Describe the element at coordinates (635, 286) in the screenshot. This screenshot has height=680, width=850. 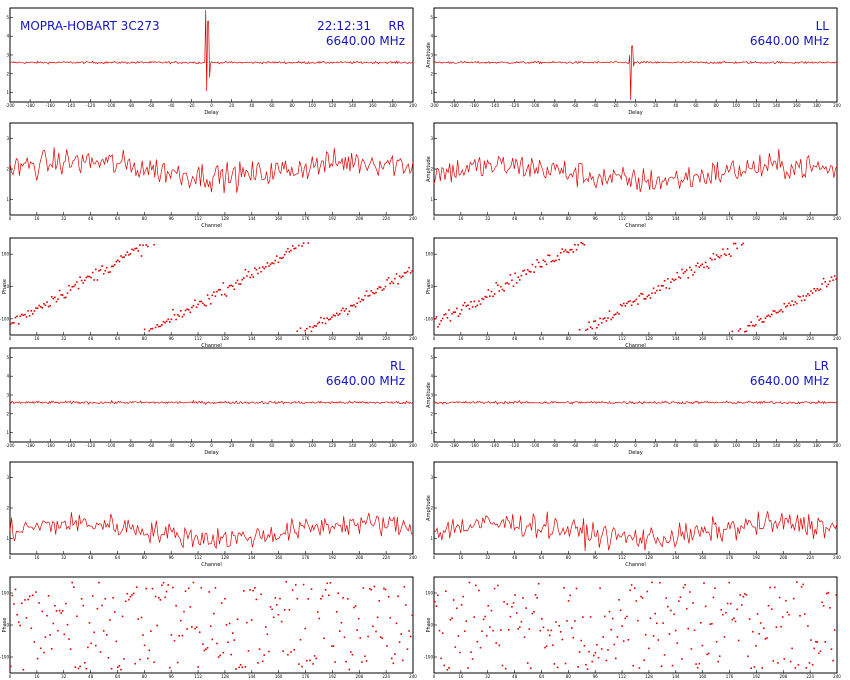
I see `panel-ll-phase-frame` at that location.